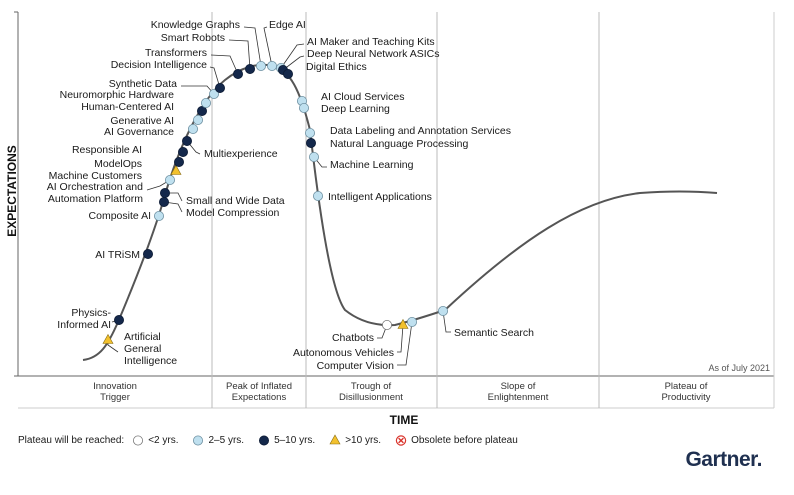  I want to click on legend-item-2to5: 2–5 yrs., so click(218, 440).